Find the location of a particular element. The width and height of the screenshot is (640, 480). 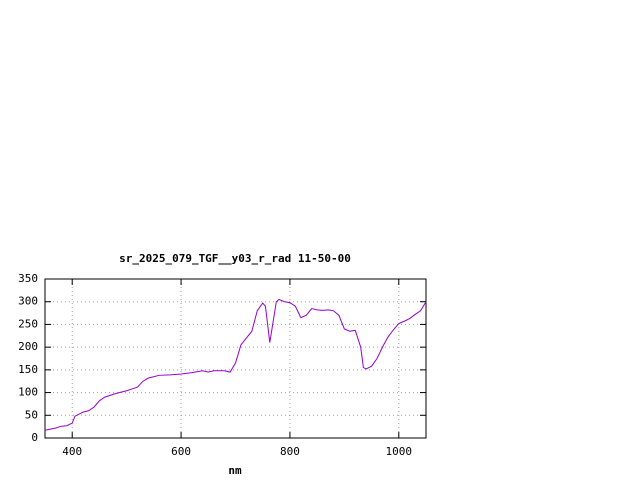

y-tick-label: 350 is located at coordinates (28, 278).